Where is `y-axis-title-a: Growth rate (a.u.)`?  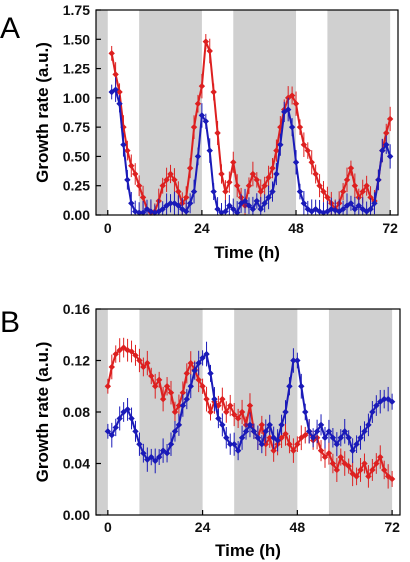
y-axis-title-a: Growth rate (a.u.) is located at coordinates (42, 112).